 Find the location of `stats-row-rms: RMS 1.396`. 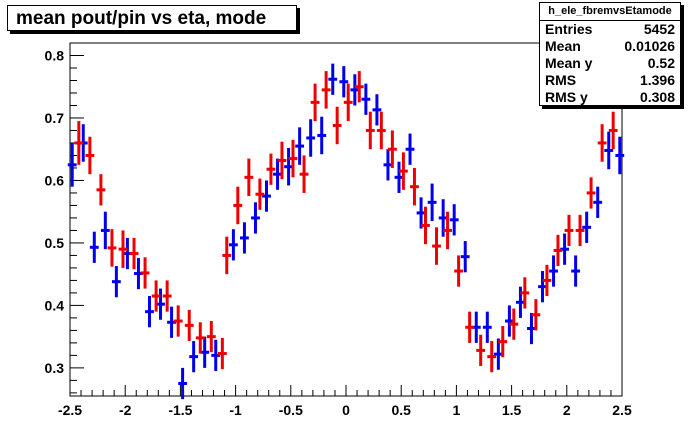

stats-row-rms: RMS 1.396 is located at coordinates (610, 80).